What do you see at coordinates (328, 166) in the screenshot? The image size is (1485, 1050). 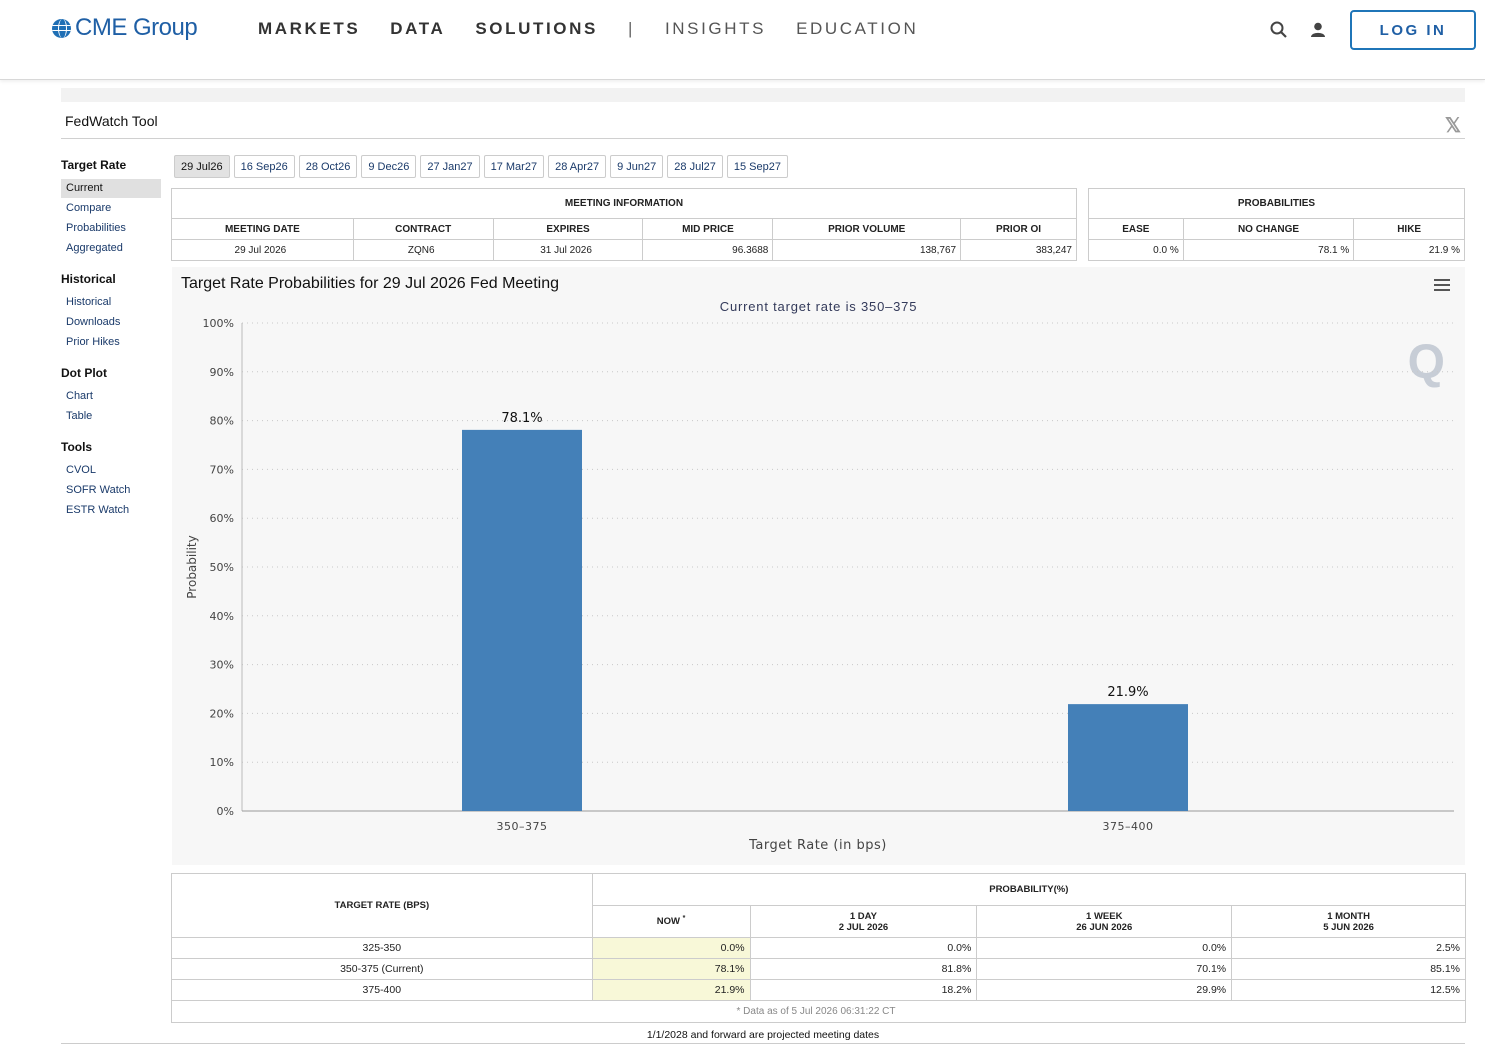 I see `tab-meeting-date: 28 Oct26` at bounding box center [328, 166].